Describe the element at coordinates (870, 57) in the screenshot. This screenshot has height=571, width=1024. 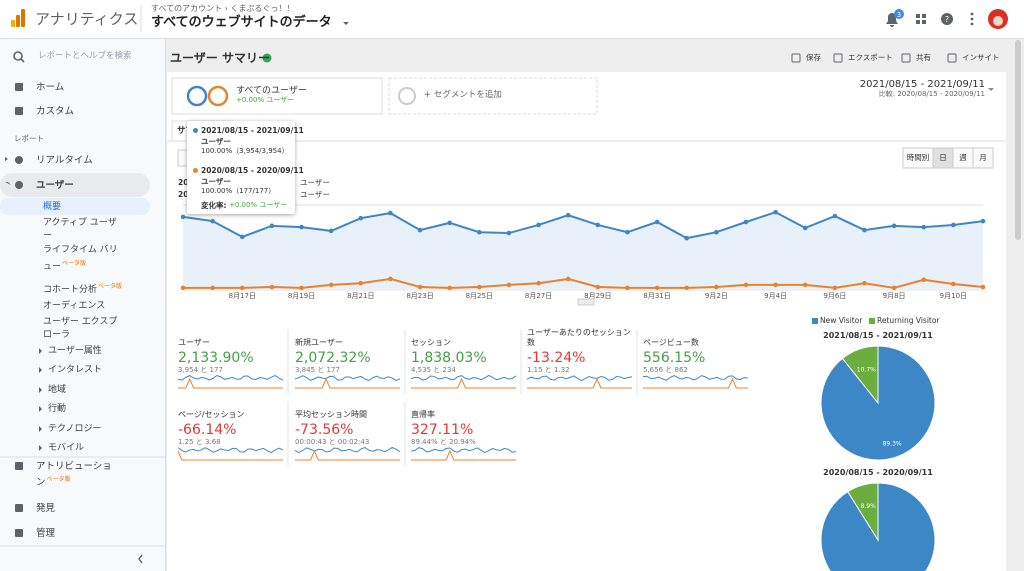
I see `action-button: エクスポート` at that location.